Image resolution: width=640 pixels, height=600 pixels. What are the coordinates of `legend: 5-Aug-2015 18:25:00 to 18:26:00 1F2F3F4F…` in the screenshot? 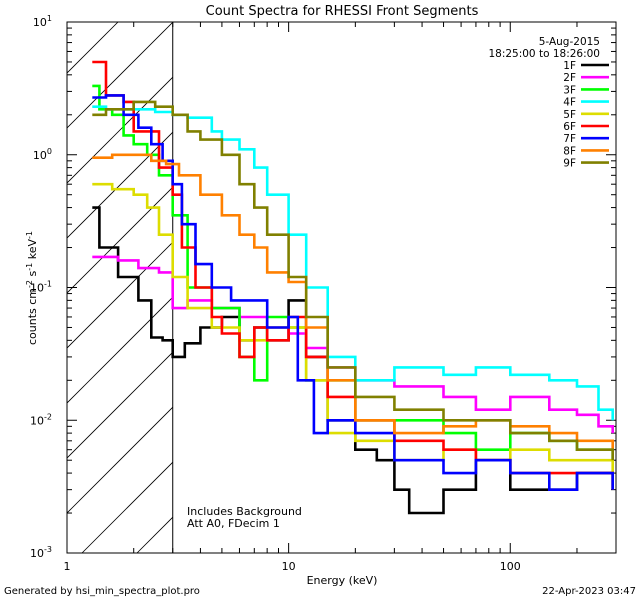 It's located at (548, 103).